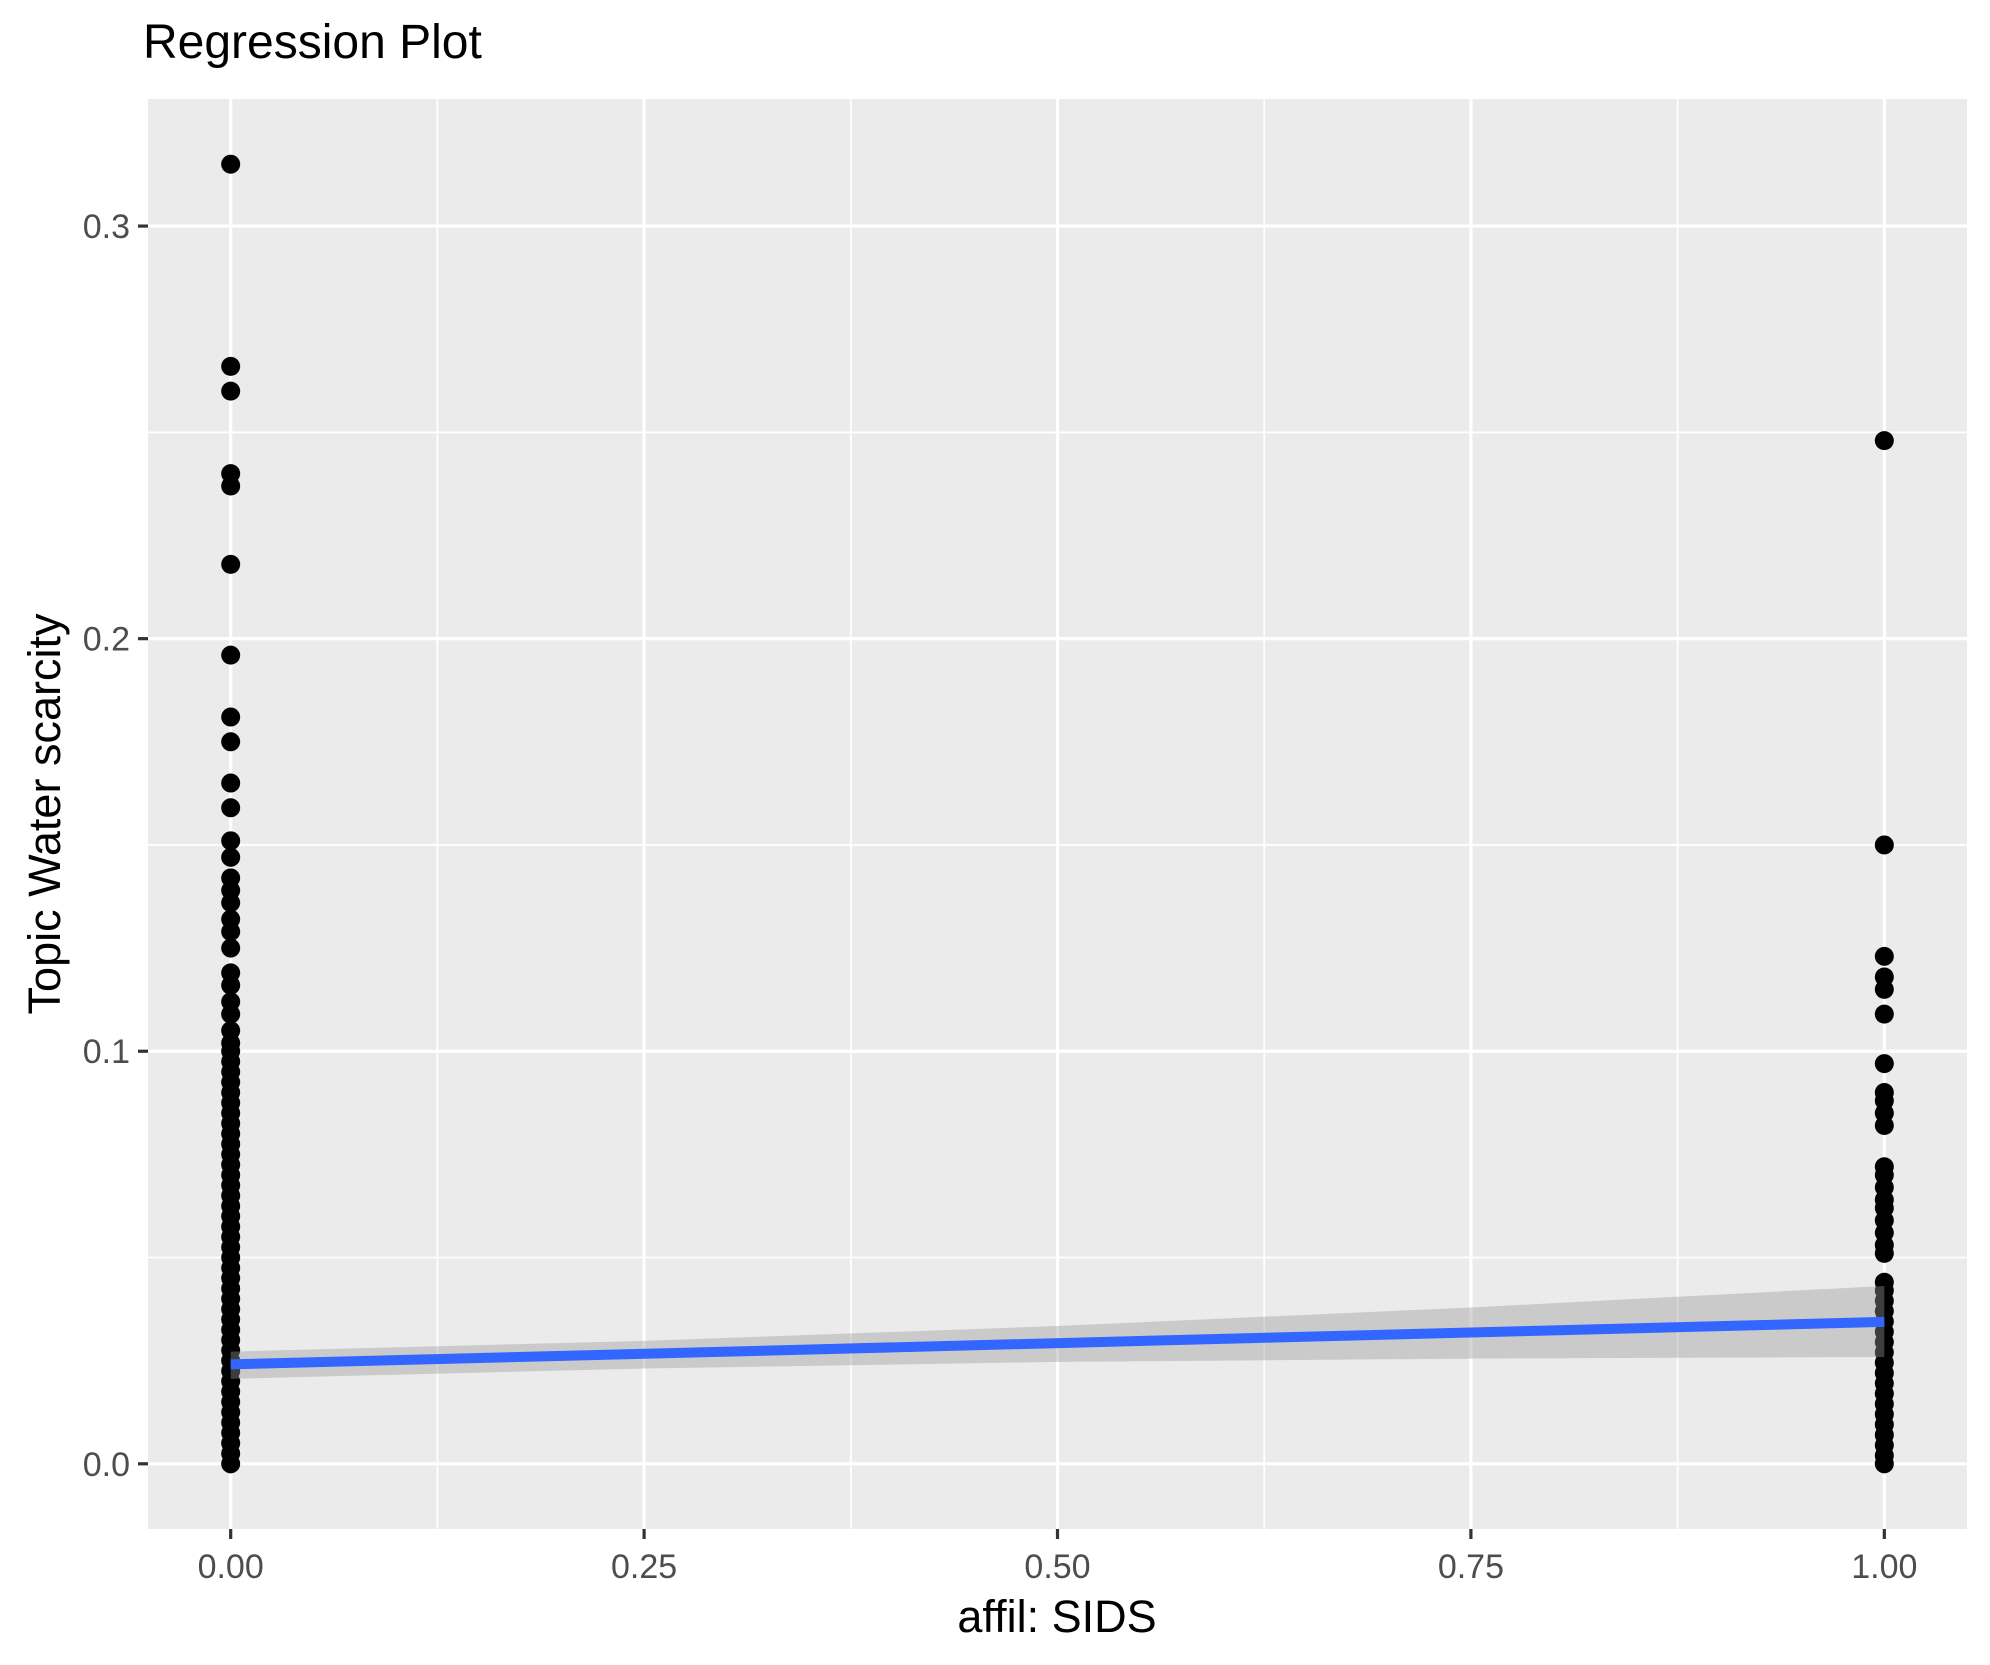 Image resolution: width=1990 pixels, height=1665 pixels. I want to click on y-tick-label: 0.1, so click(106, 1052).